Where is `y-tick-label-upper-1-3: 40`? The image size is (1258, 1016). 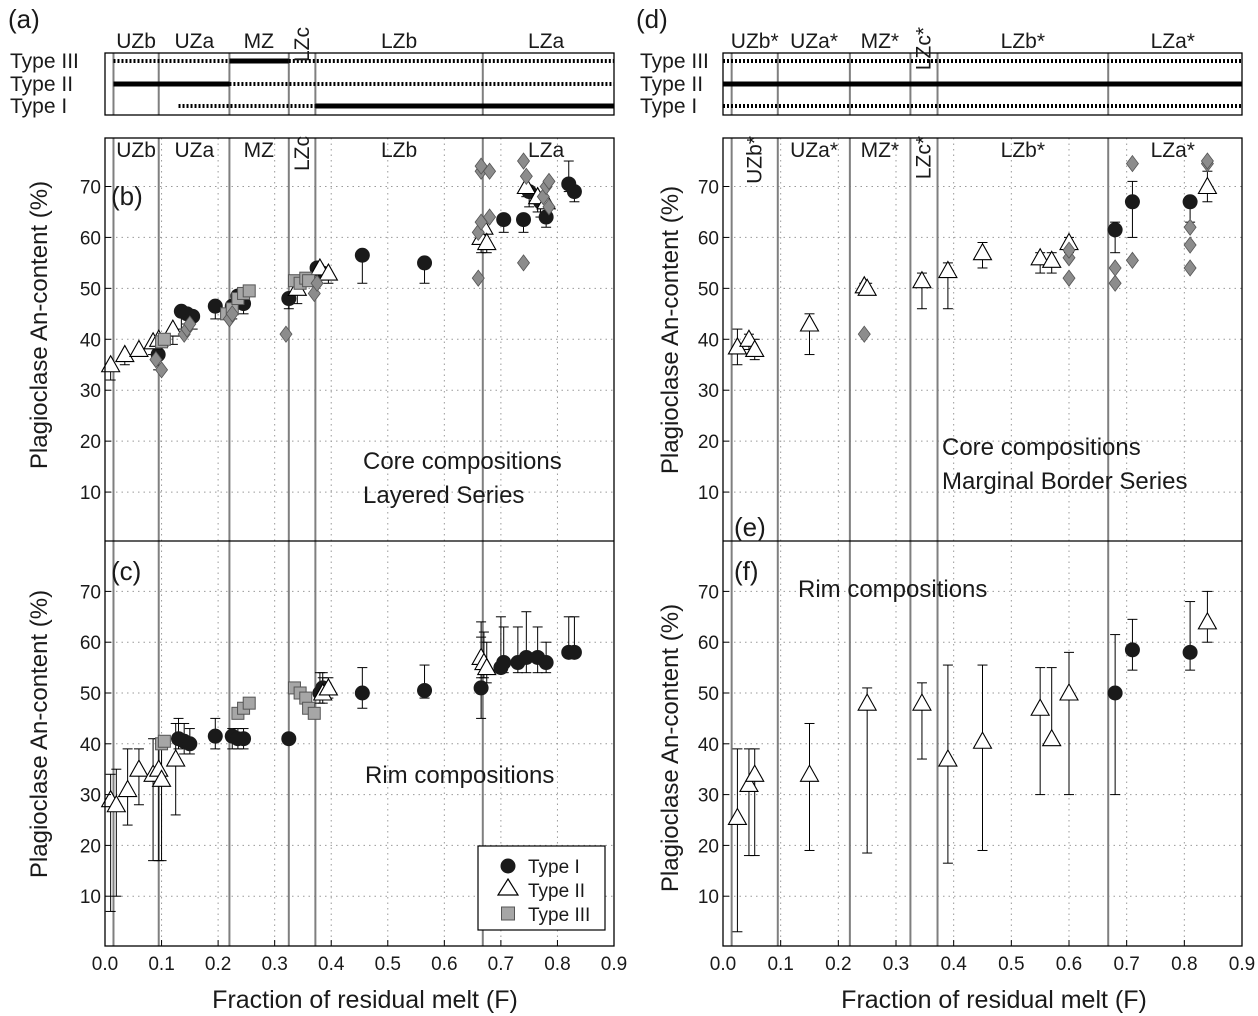 y-tick-label-upper-1-3: 40 is located at coordinates (708, 340).